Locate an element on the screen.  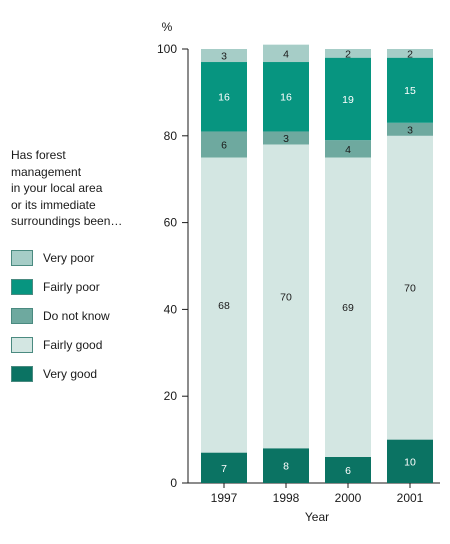
legend-label: Very poor is located at coordinates (69, 257).